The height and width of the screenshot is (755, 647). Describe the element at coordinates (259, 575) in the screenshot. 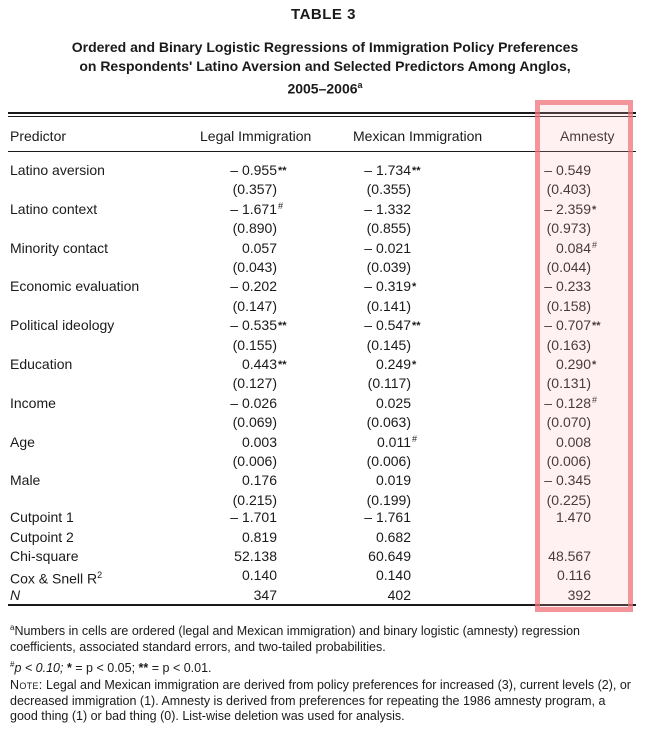

I see `legal-stat-value-value: 0.140` at that location.